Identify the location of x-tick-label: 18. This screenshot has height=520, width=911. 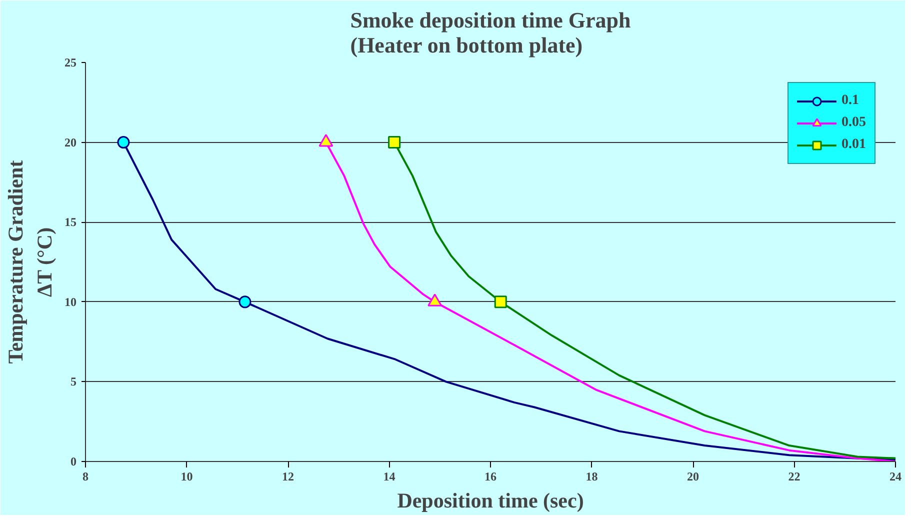
(592, 477).